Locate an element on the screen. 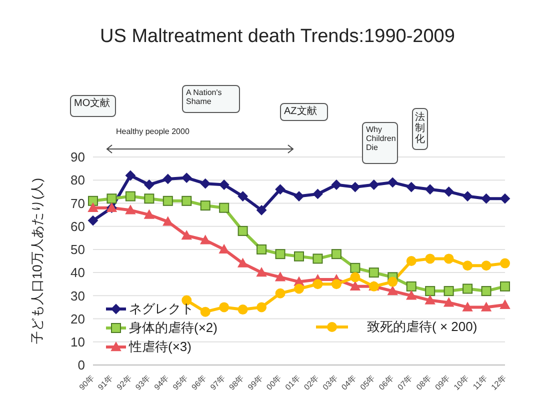 This screenshot has height=419, width=555. x-tick-label: 90年 is located at coordinates (87, 383).